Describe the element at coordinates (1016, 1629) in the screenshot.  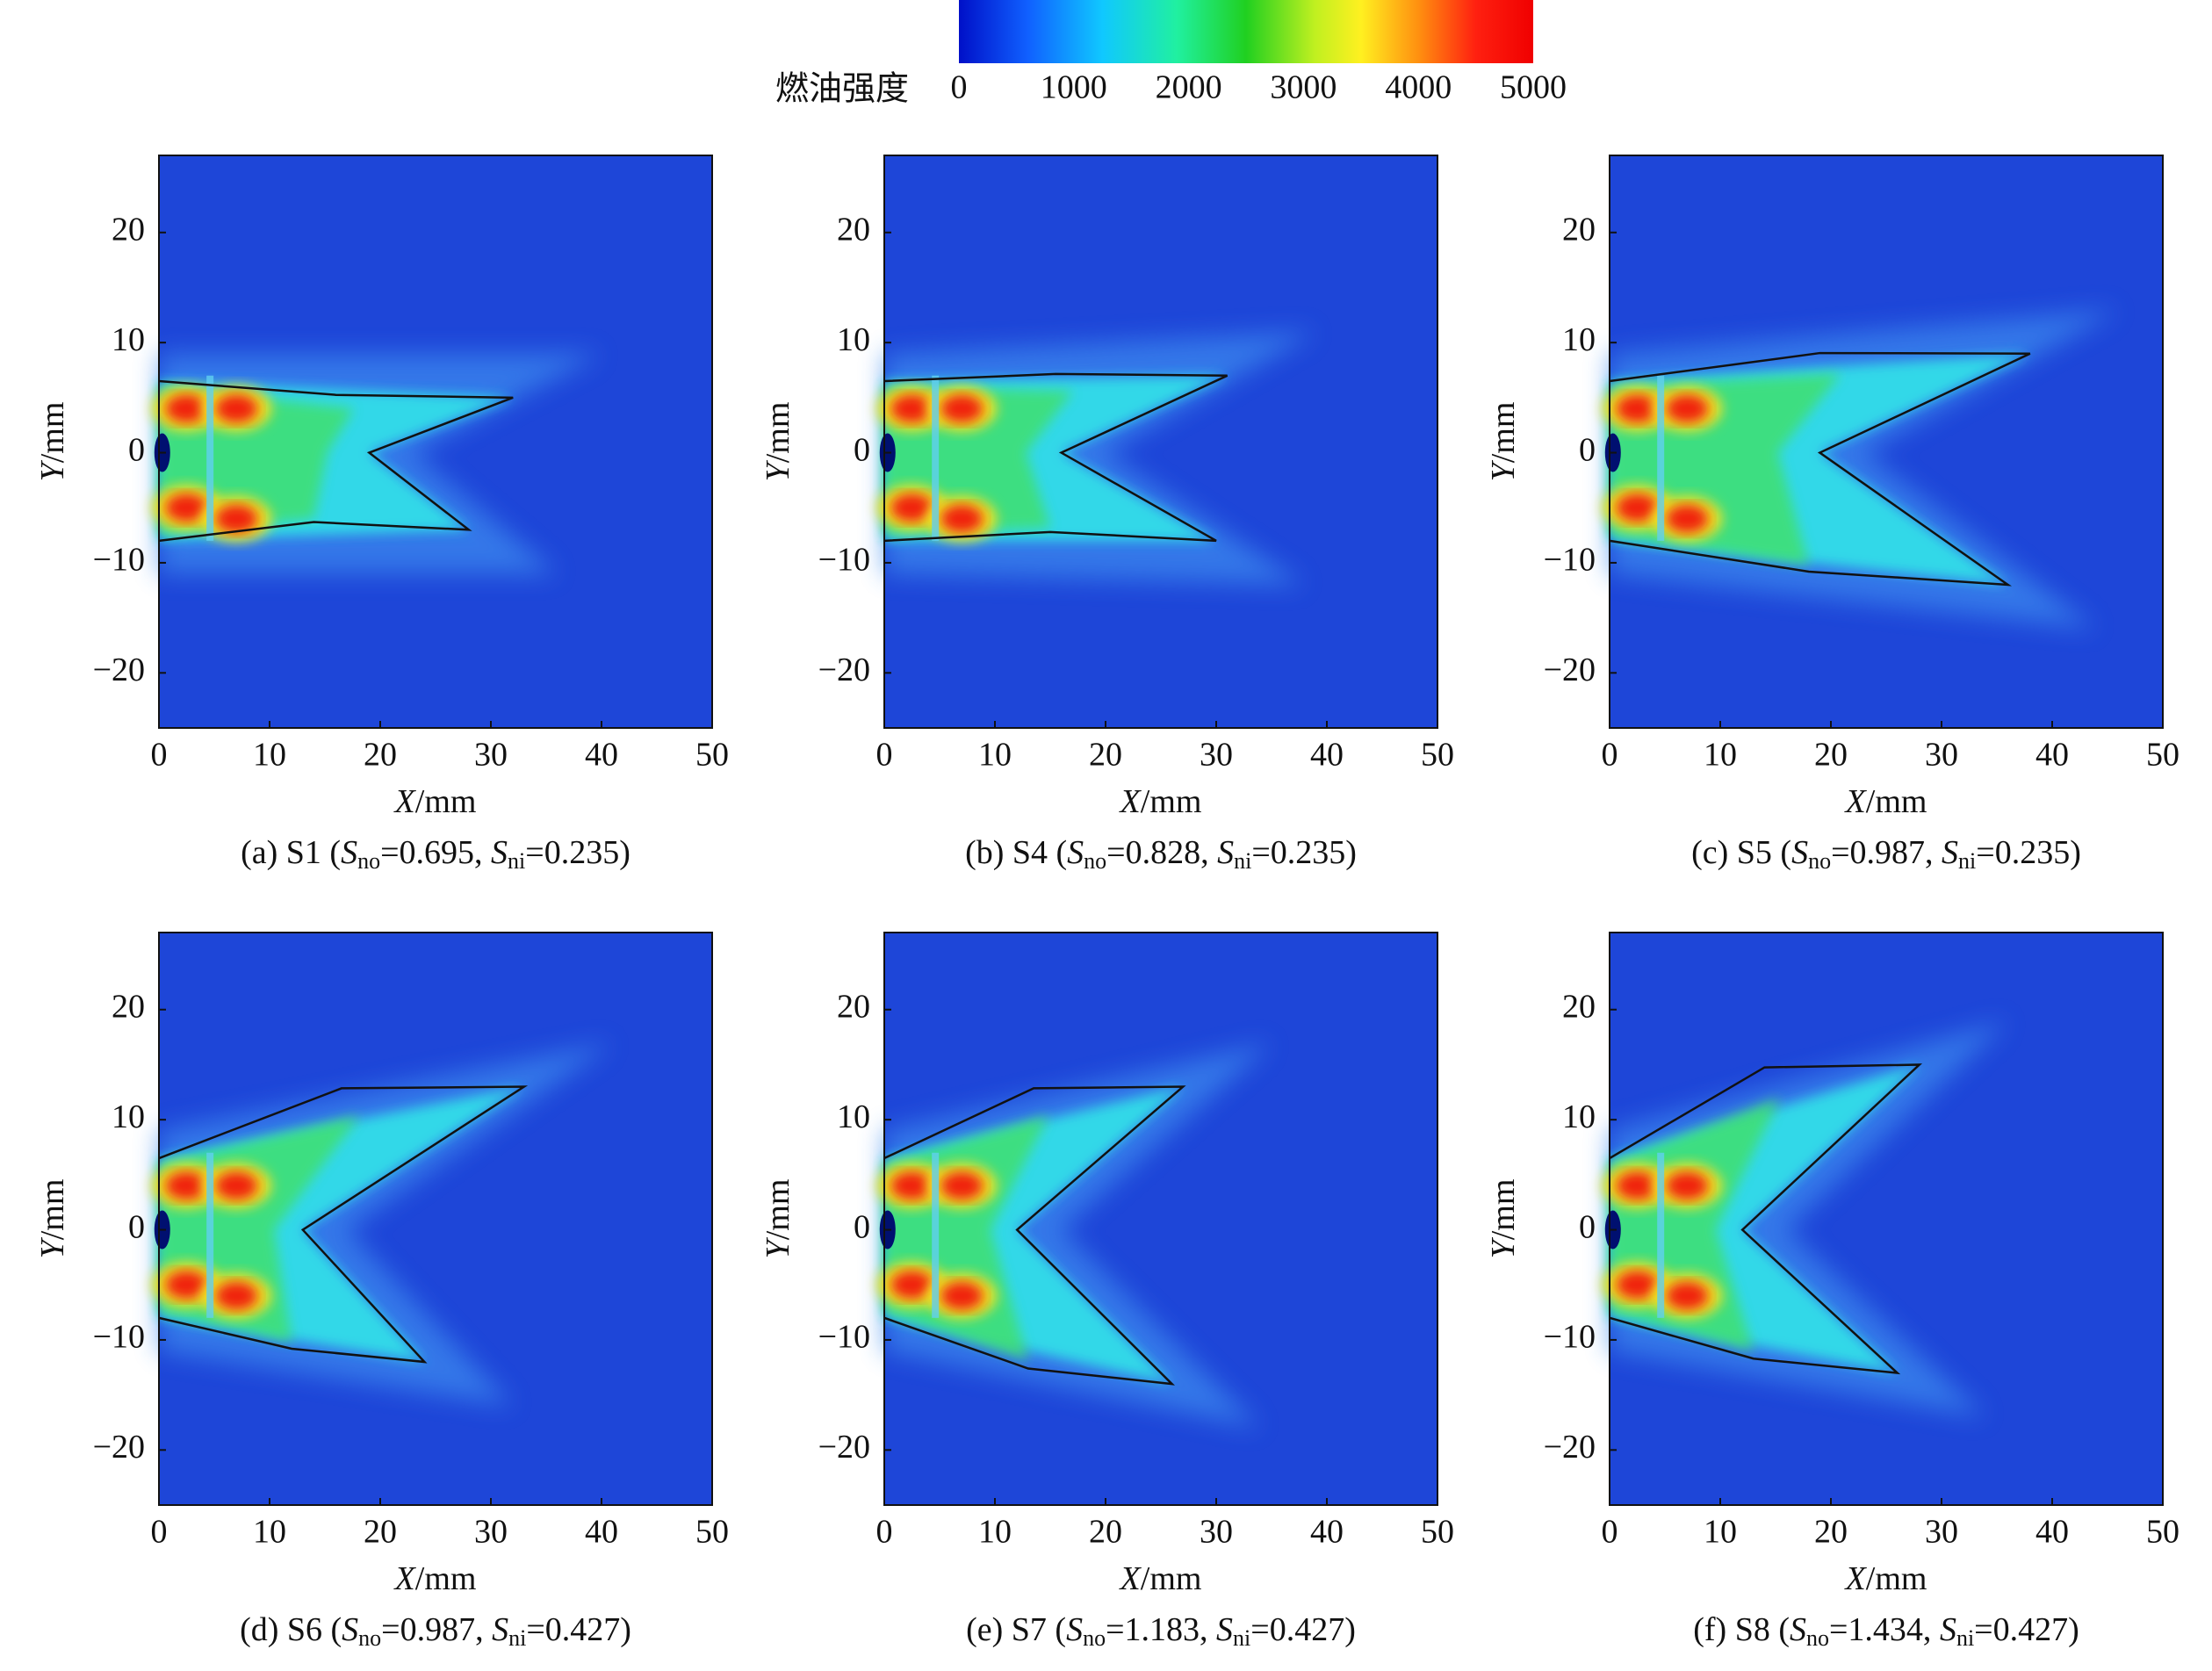
I see `panel-caption-part: (e) S7 (` at that location.